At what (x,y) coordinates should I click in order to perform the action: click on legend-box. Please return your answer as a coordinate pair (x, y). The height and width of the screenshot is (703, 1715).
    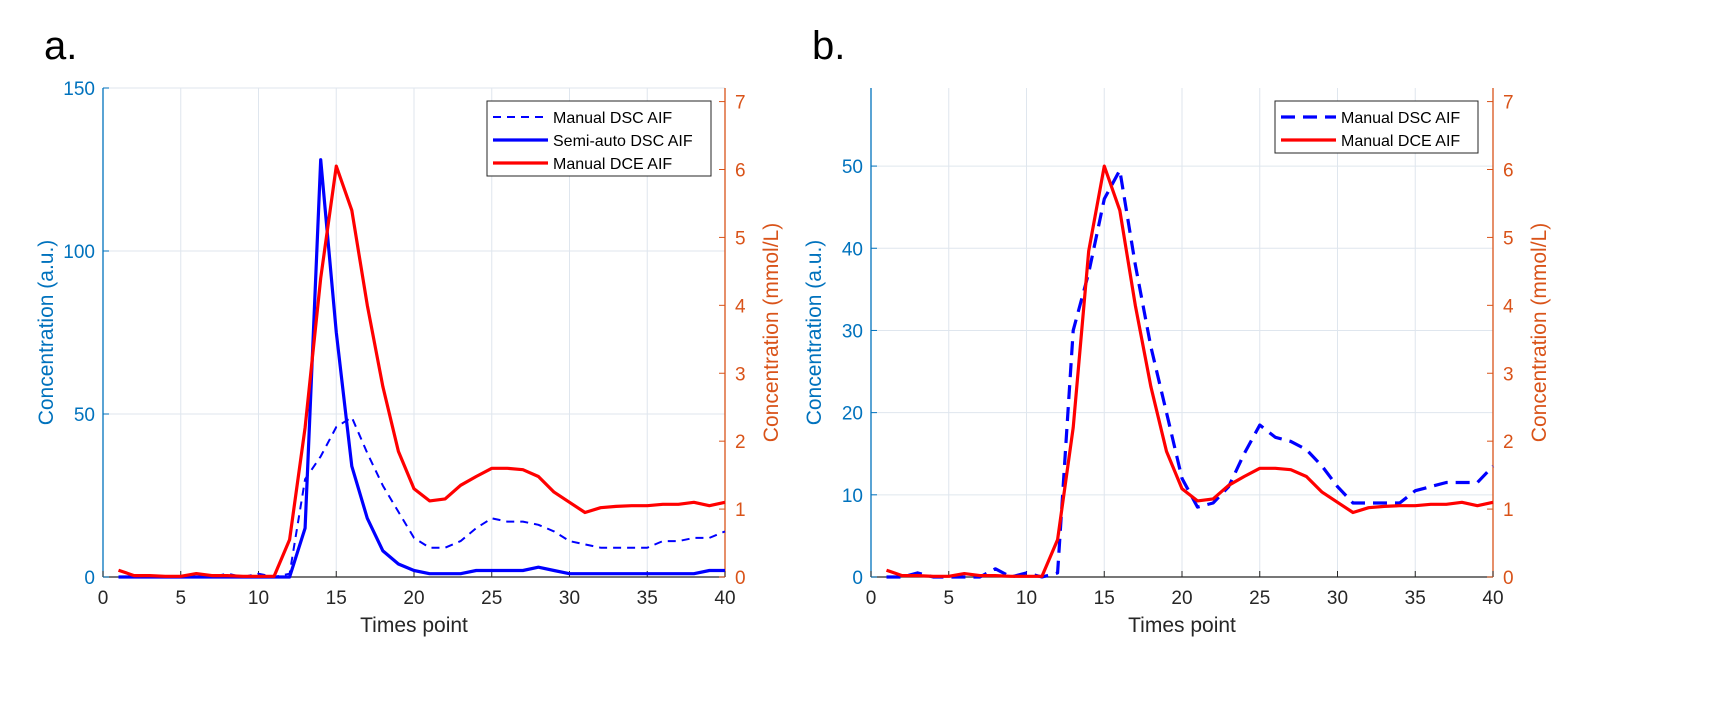
    Looking at the image, I should click on (1376, 127).